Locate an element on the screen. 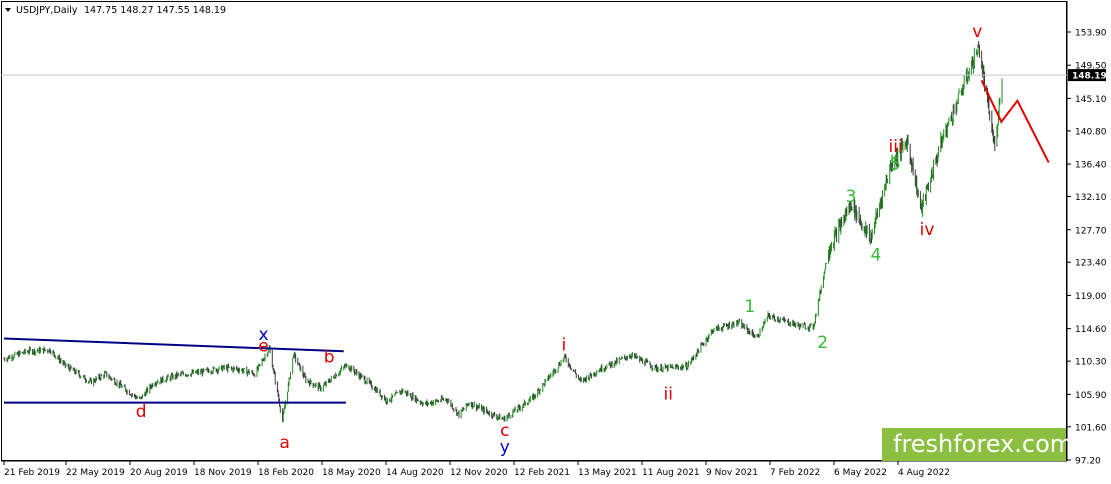  y-tick-label: 140.80 is located at coordinates (1091, 132).